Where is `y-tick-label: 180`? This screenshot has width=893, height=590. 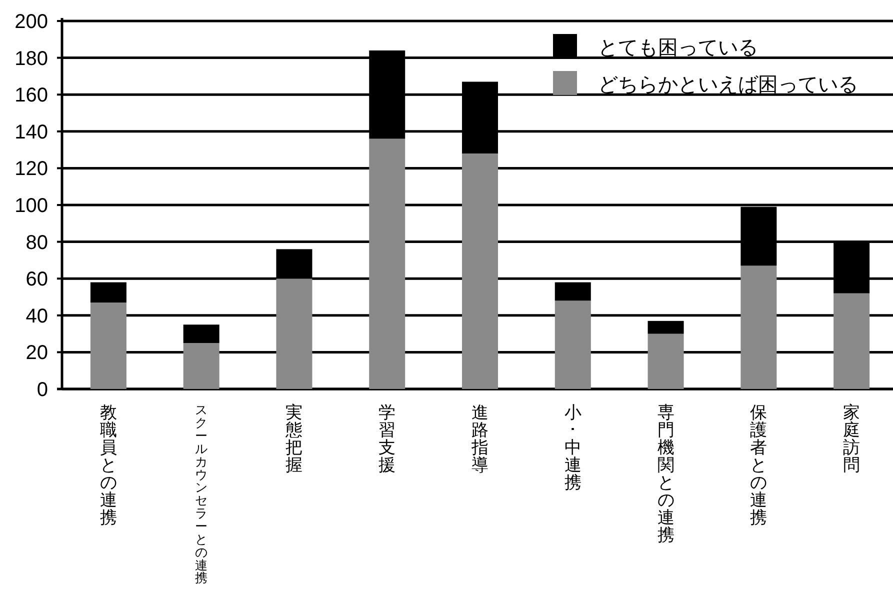
y-tick-label: 180 is located at coordinates (31, 59).